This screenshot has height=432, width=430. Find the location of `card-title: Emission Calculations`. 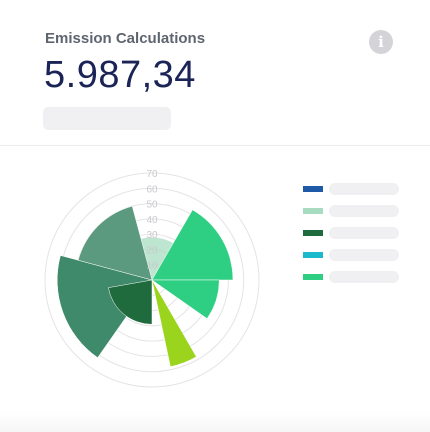

card-title: Emission Calculations is located at coordinates (125, 38).